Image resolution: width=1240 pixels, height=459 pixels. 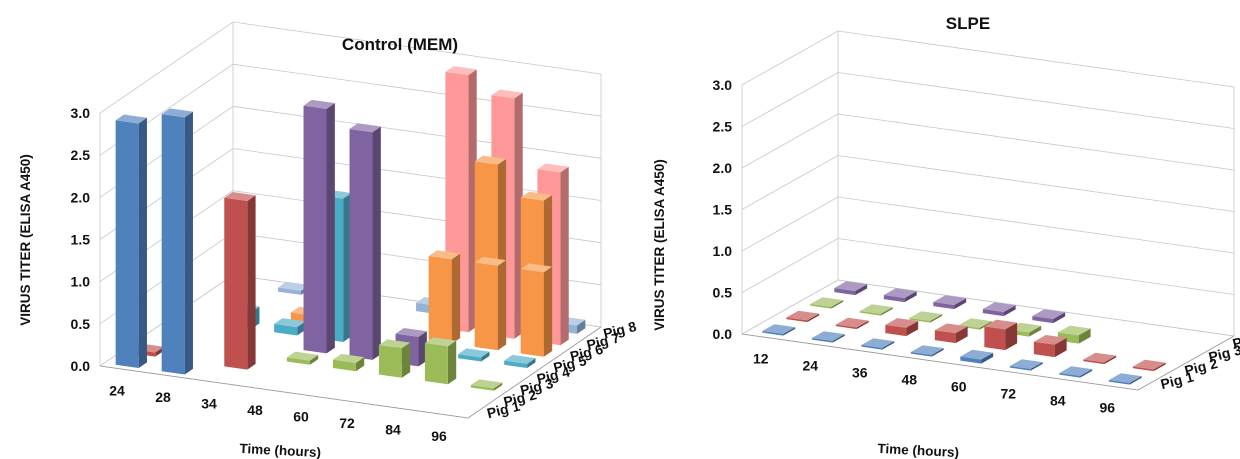 I want to click on left-y-ticks: 0.0 0.5 1.0 1.5 2.0 2.5 3.0, so click(x=81, y=239).